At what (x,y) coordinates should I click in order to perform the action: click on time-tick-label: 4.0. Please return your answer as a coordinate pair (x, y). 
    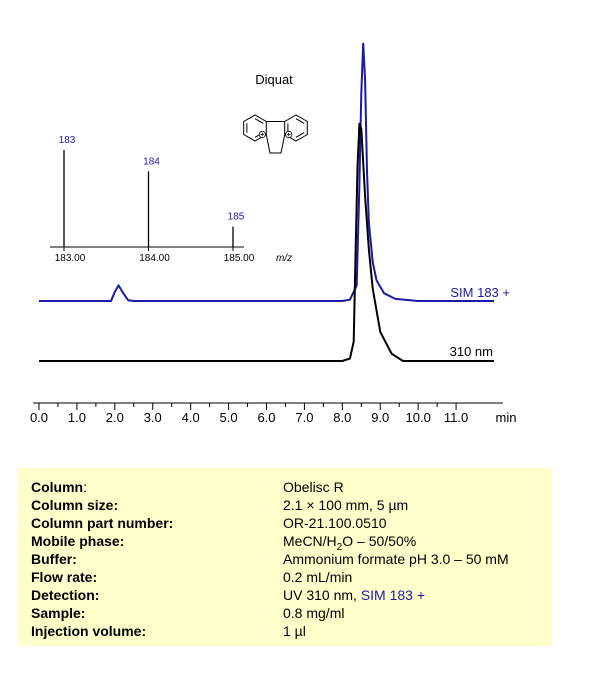
    Looking at the image, I should click on (191, 417).